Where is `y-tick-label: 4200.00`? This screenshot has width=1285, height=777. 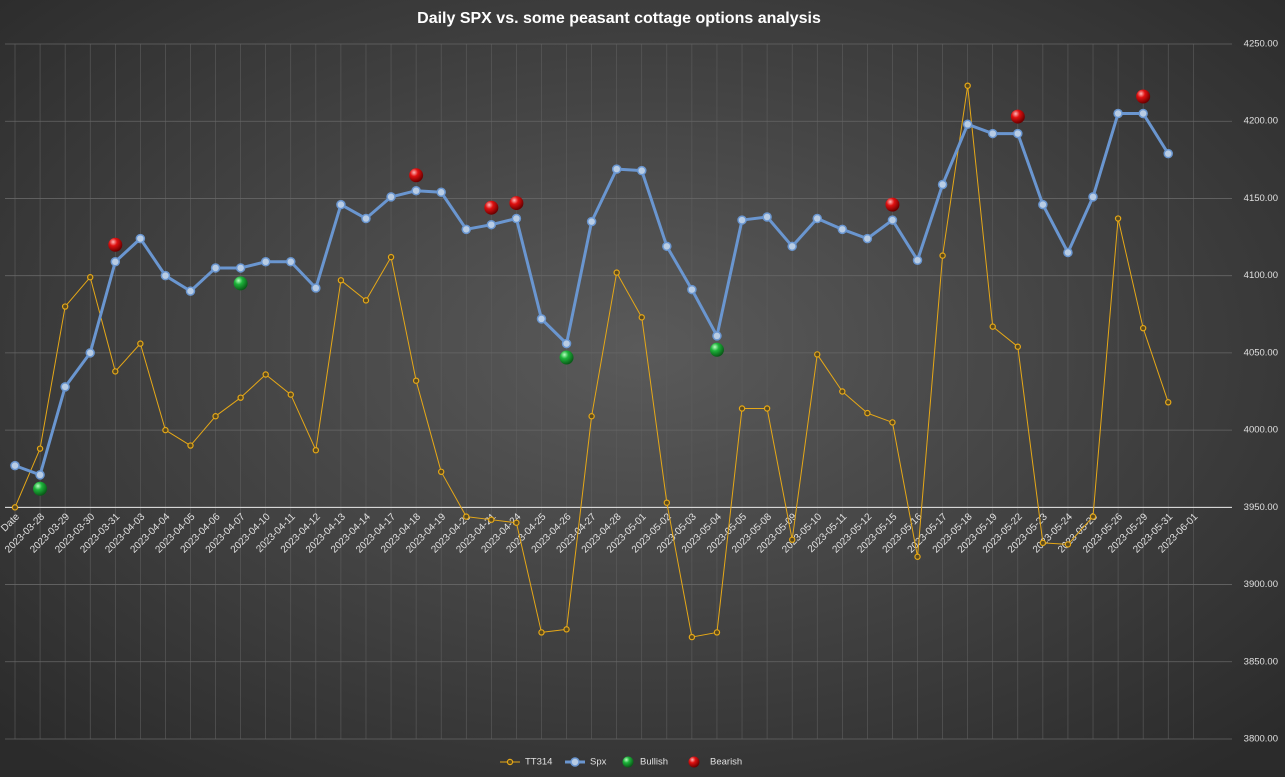
y-tick-label: 4200.00 is located at coordinates (1261, 121).